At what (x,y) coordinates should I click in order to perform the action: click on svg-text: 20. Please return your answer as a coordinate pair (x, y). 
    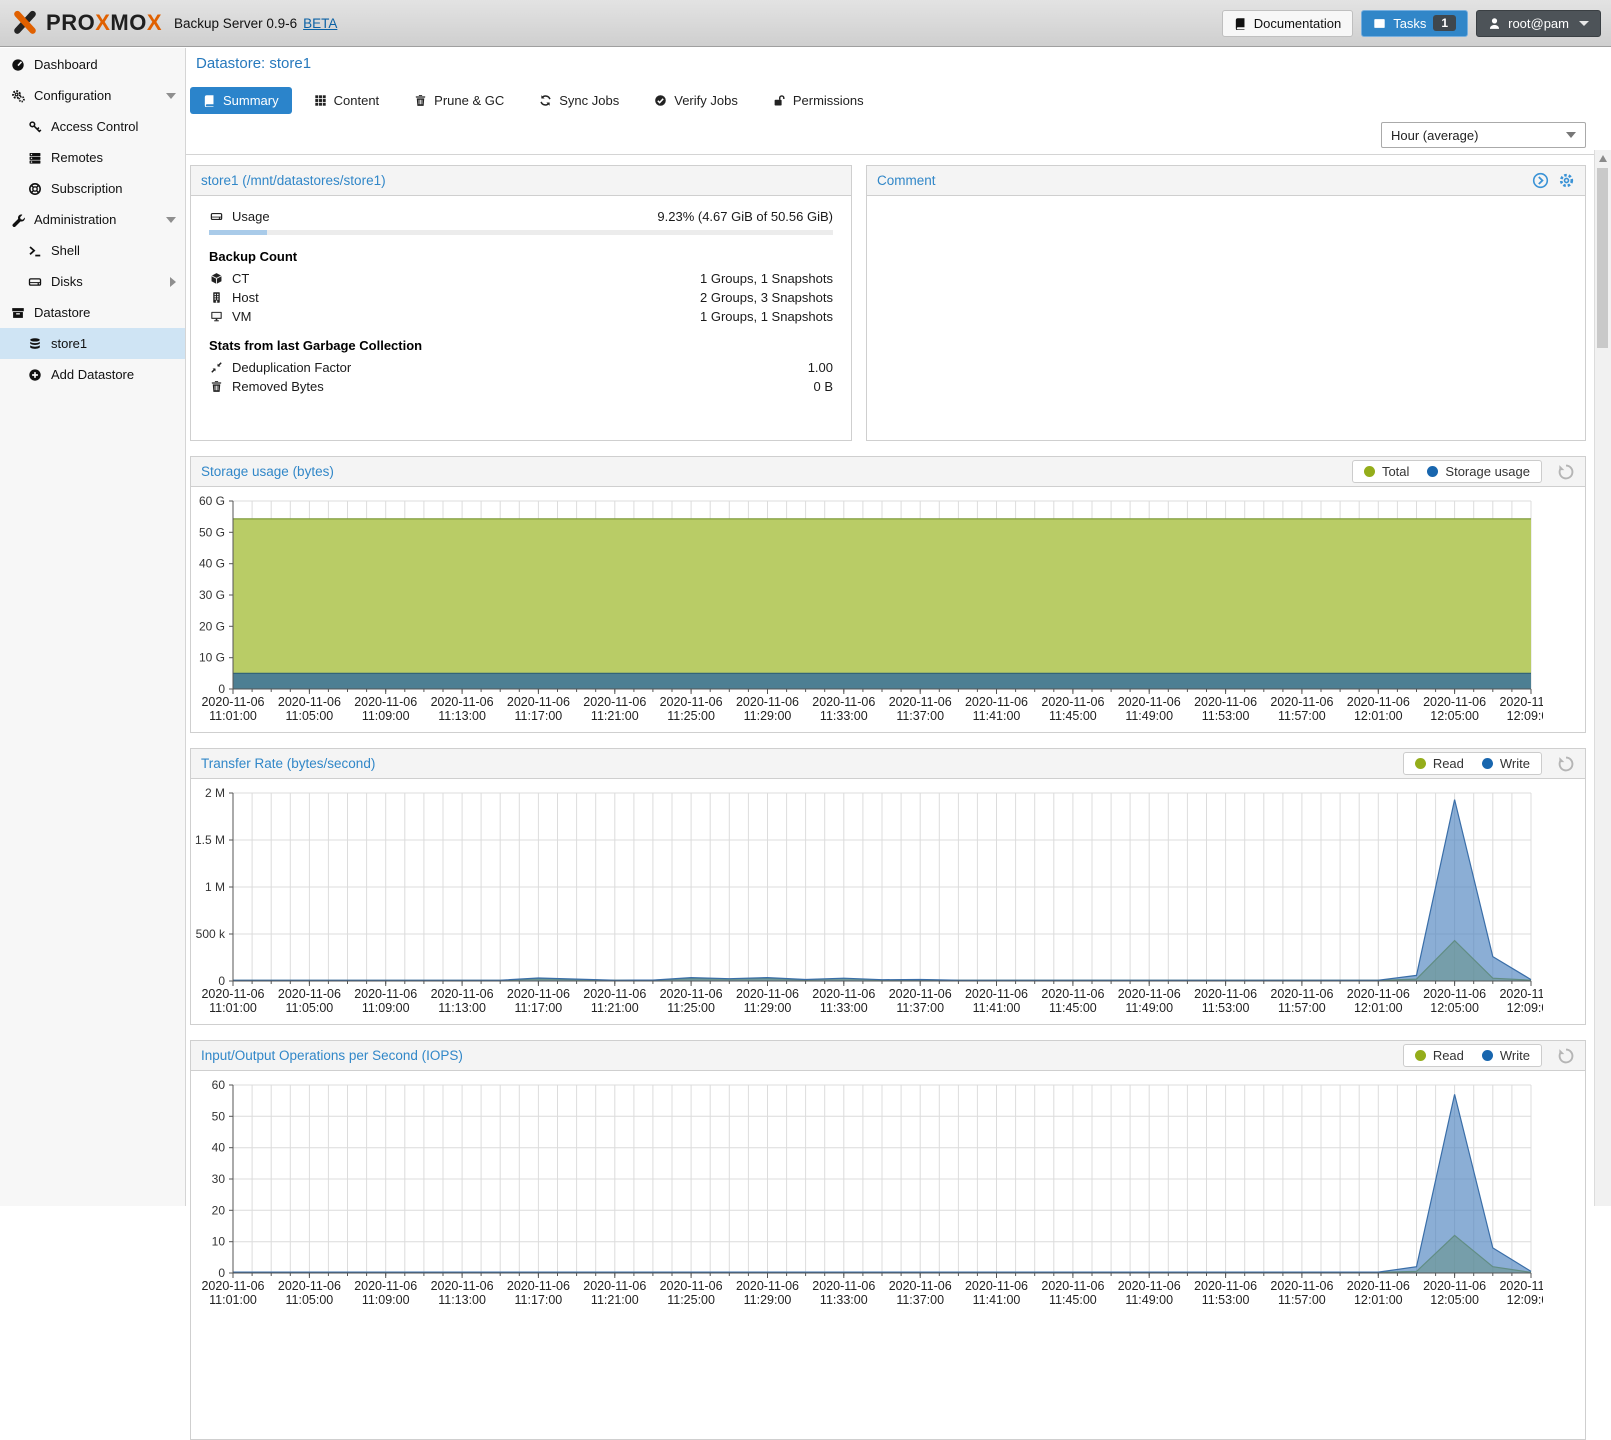
    Looking at the image, I should click on (219, 1210).